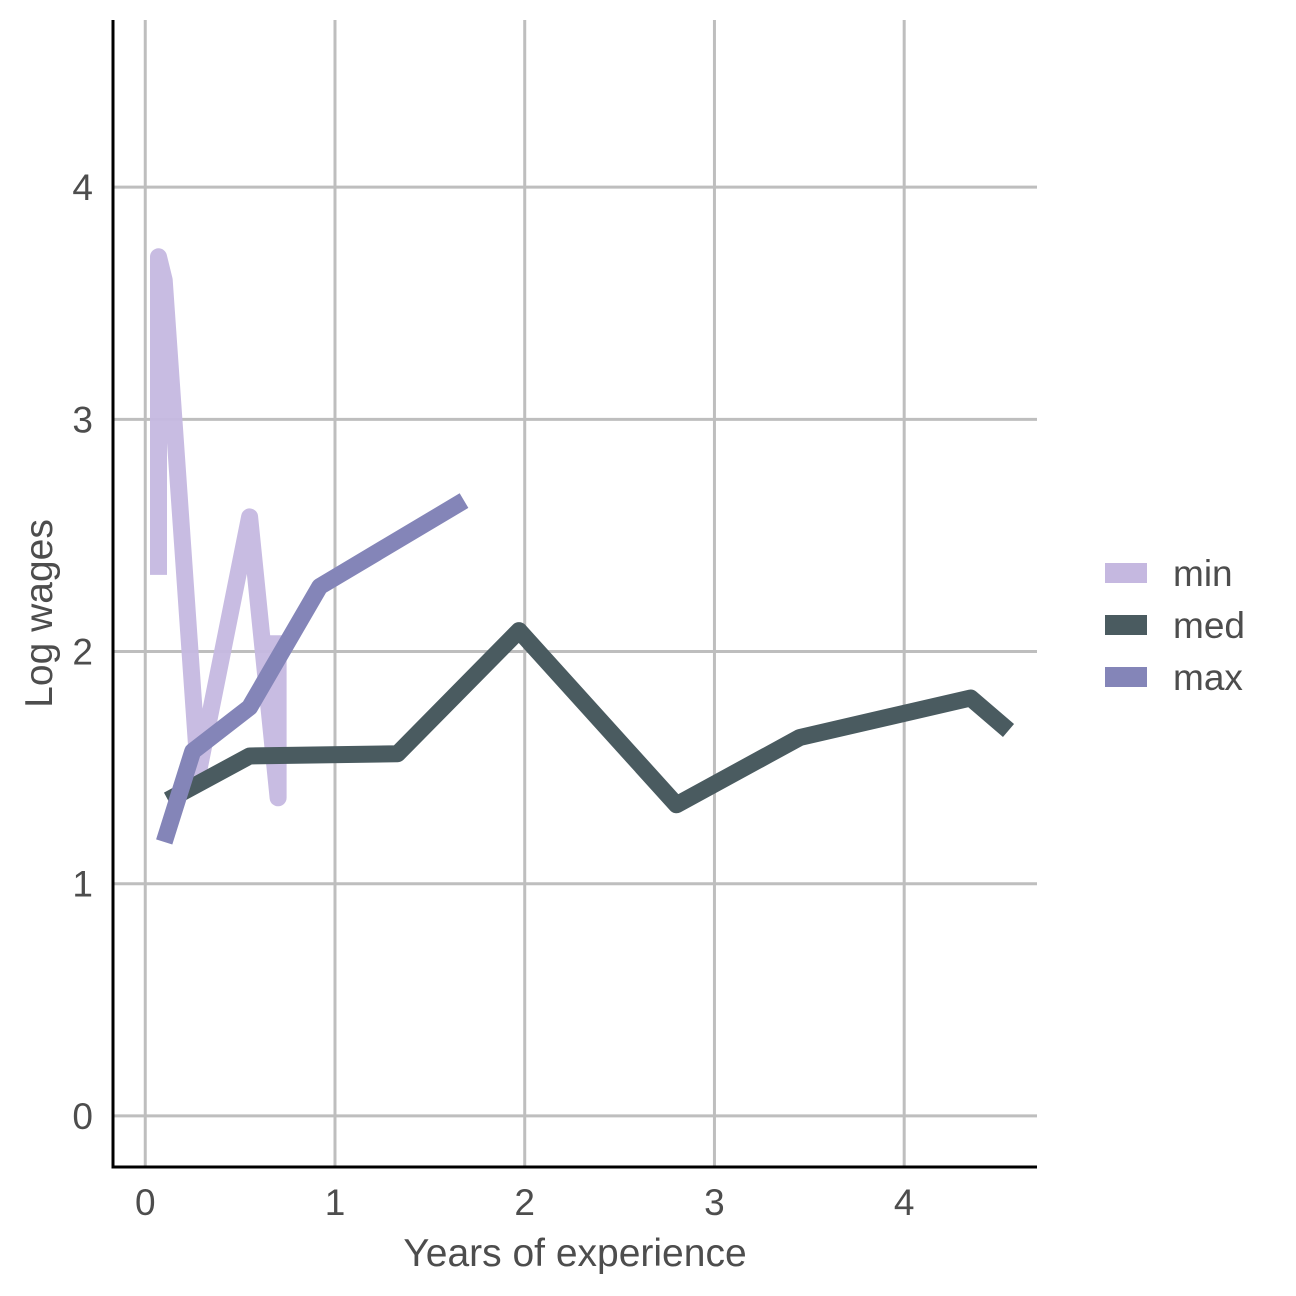 The width and height of the screenshot is (1296, 1296). What do you see at coordinates (1209, 625) in the screenshot?
I see `legend-label-med: med` at bounding box center [1209, 625].